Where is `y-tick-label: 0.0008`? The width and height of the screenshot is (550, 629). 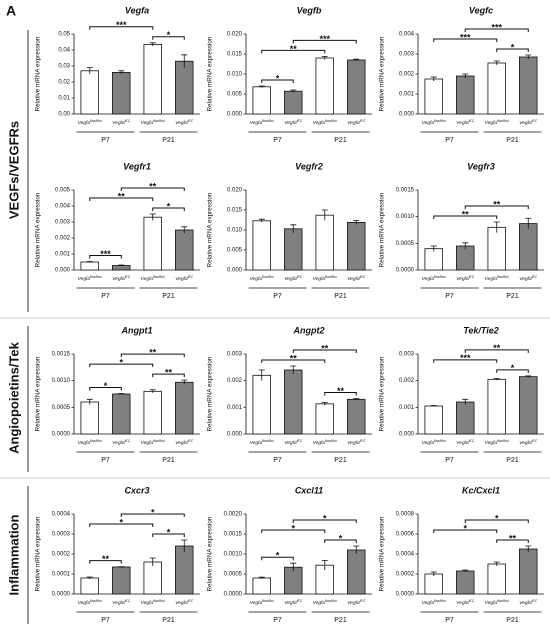 y-tick-label: 0.0008 is located at coordinates (405, 515).